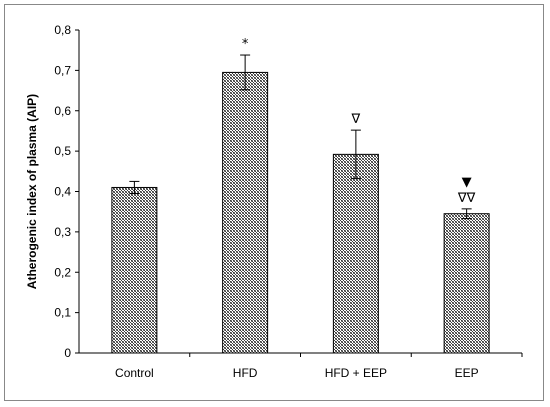 The image size is (550, 407). What do you see at coordinates (62, 111) in the screenshot?
I see `y-tick-label: 0,6` at bounding box center [62, 111].